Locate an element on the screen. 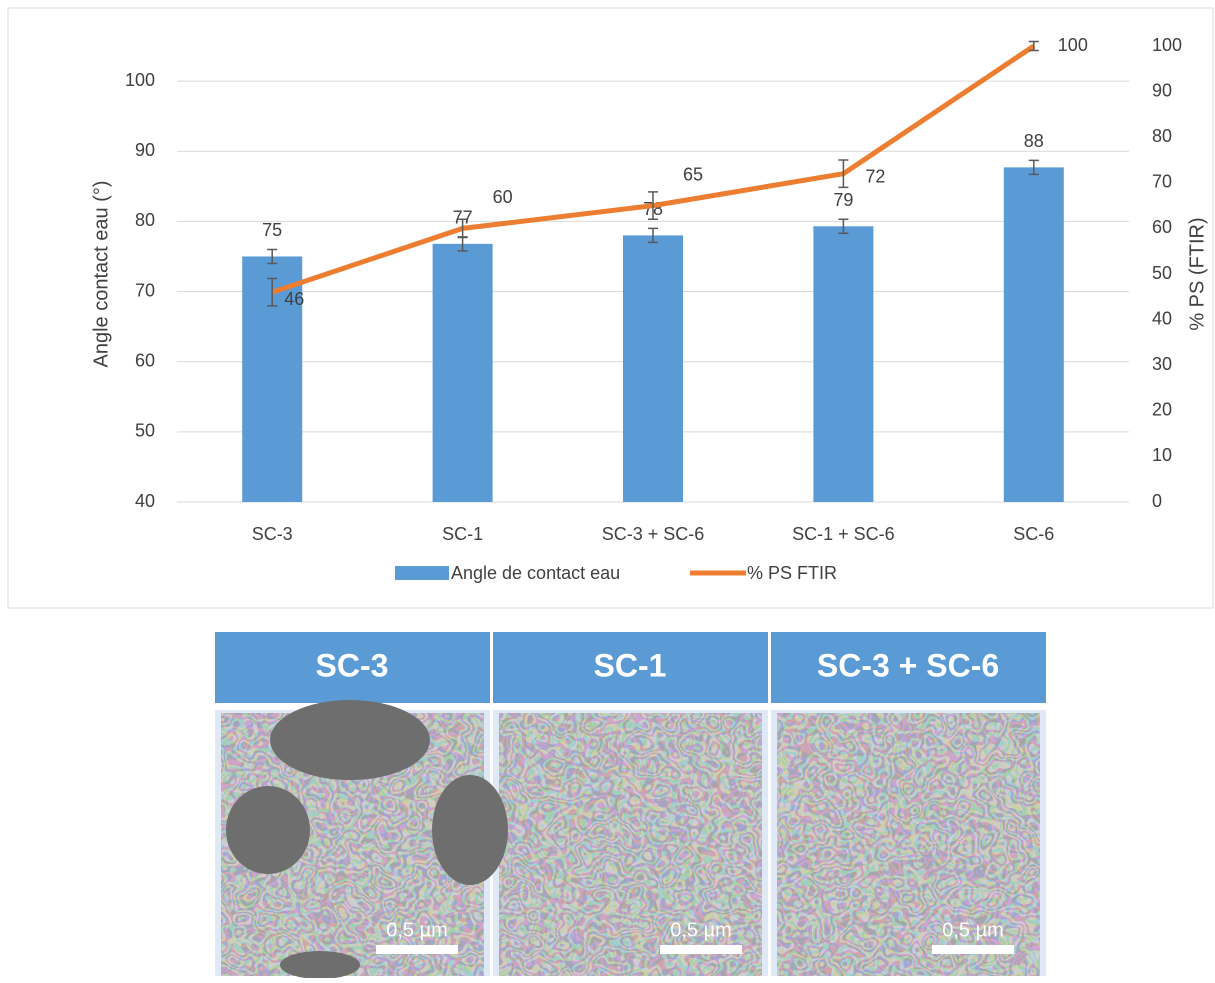 This screenshot has width=1215, height=983. y2-tick-label: 10 is located at coordinates (1162, 455).